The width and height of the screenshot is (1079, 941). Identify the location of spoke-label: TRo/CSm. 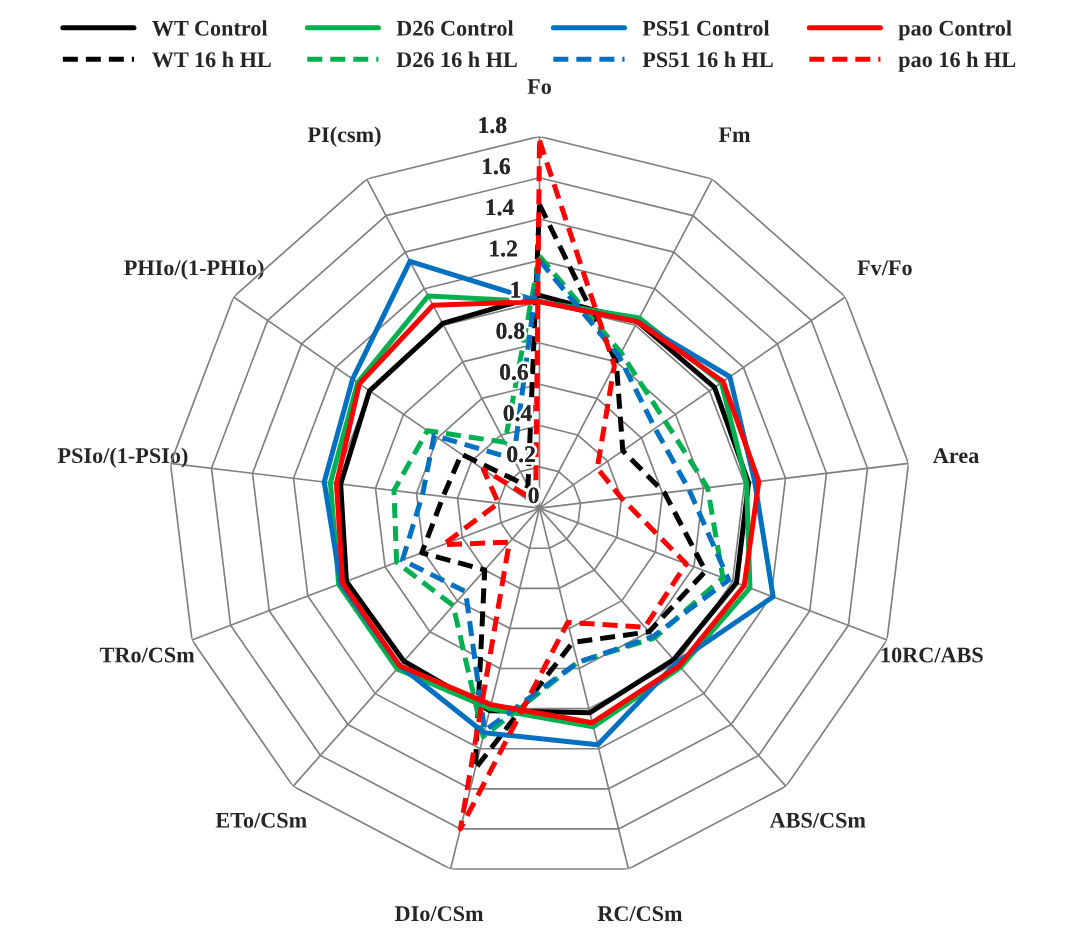
(147, 655).